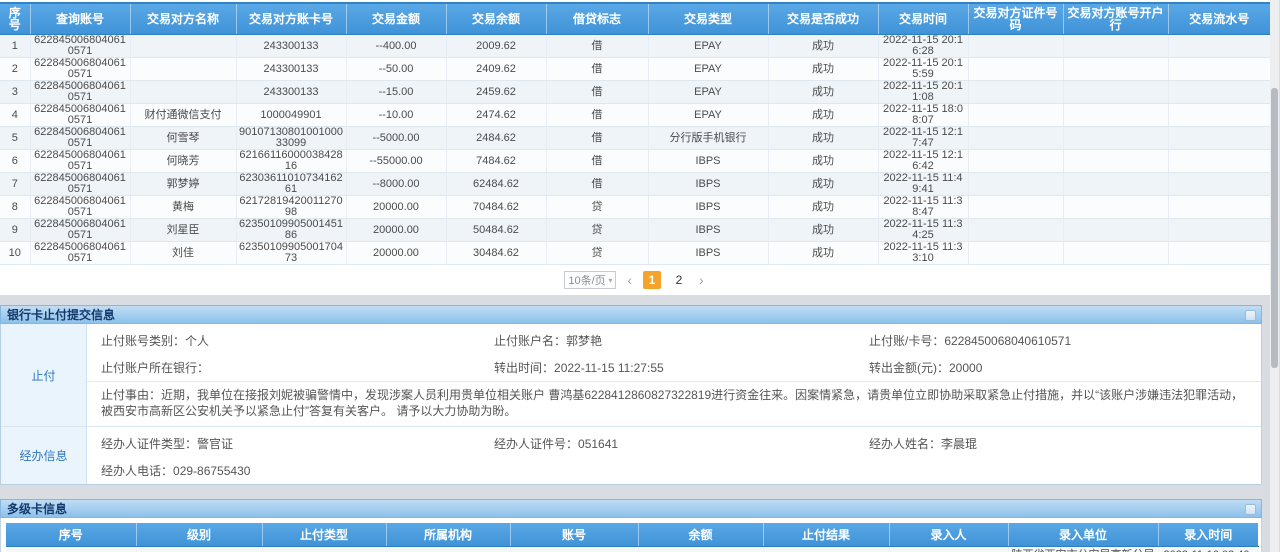 The image size is (1280, 552). Describe the element at coordinates (182, 18) in the screenshot. I see `column-header: 交易对方名称` at that location.